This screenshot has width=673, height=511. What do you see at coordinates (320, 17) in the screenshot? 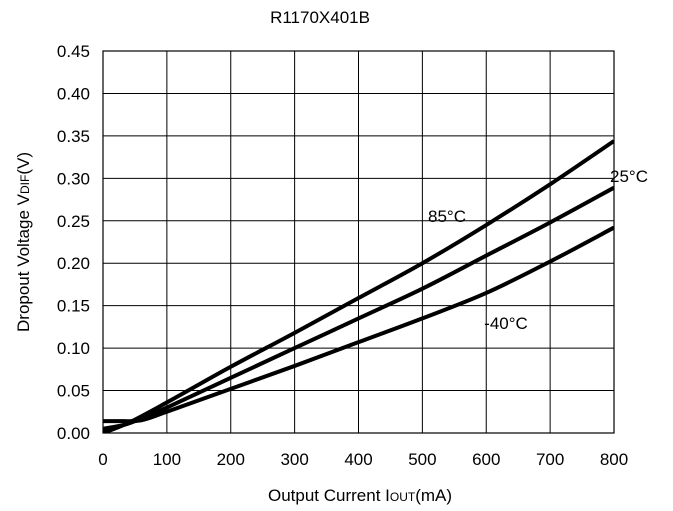
I see `chart-title: R1170X401B` at bounding box center [320, 17].